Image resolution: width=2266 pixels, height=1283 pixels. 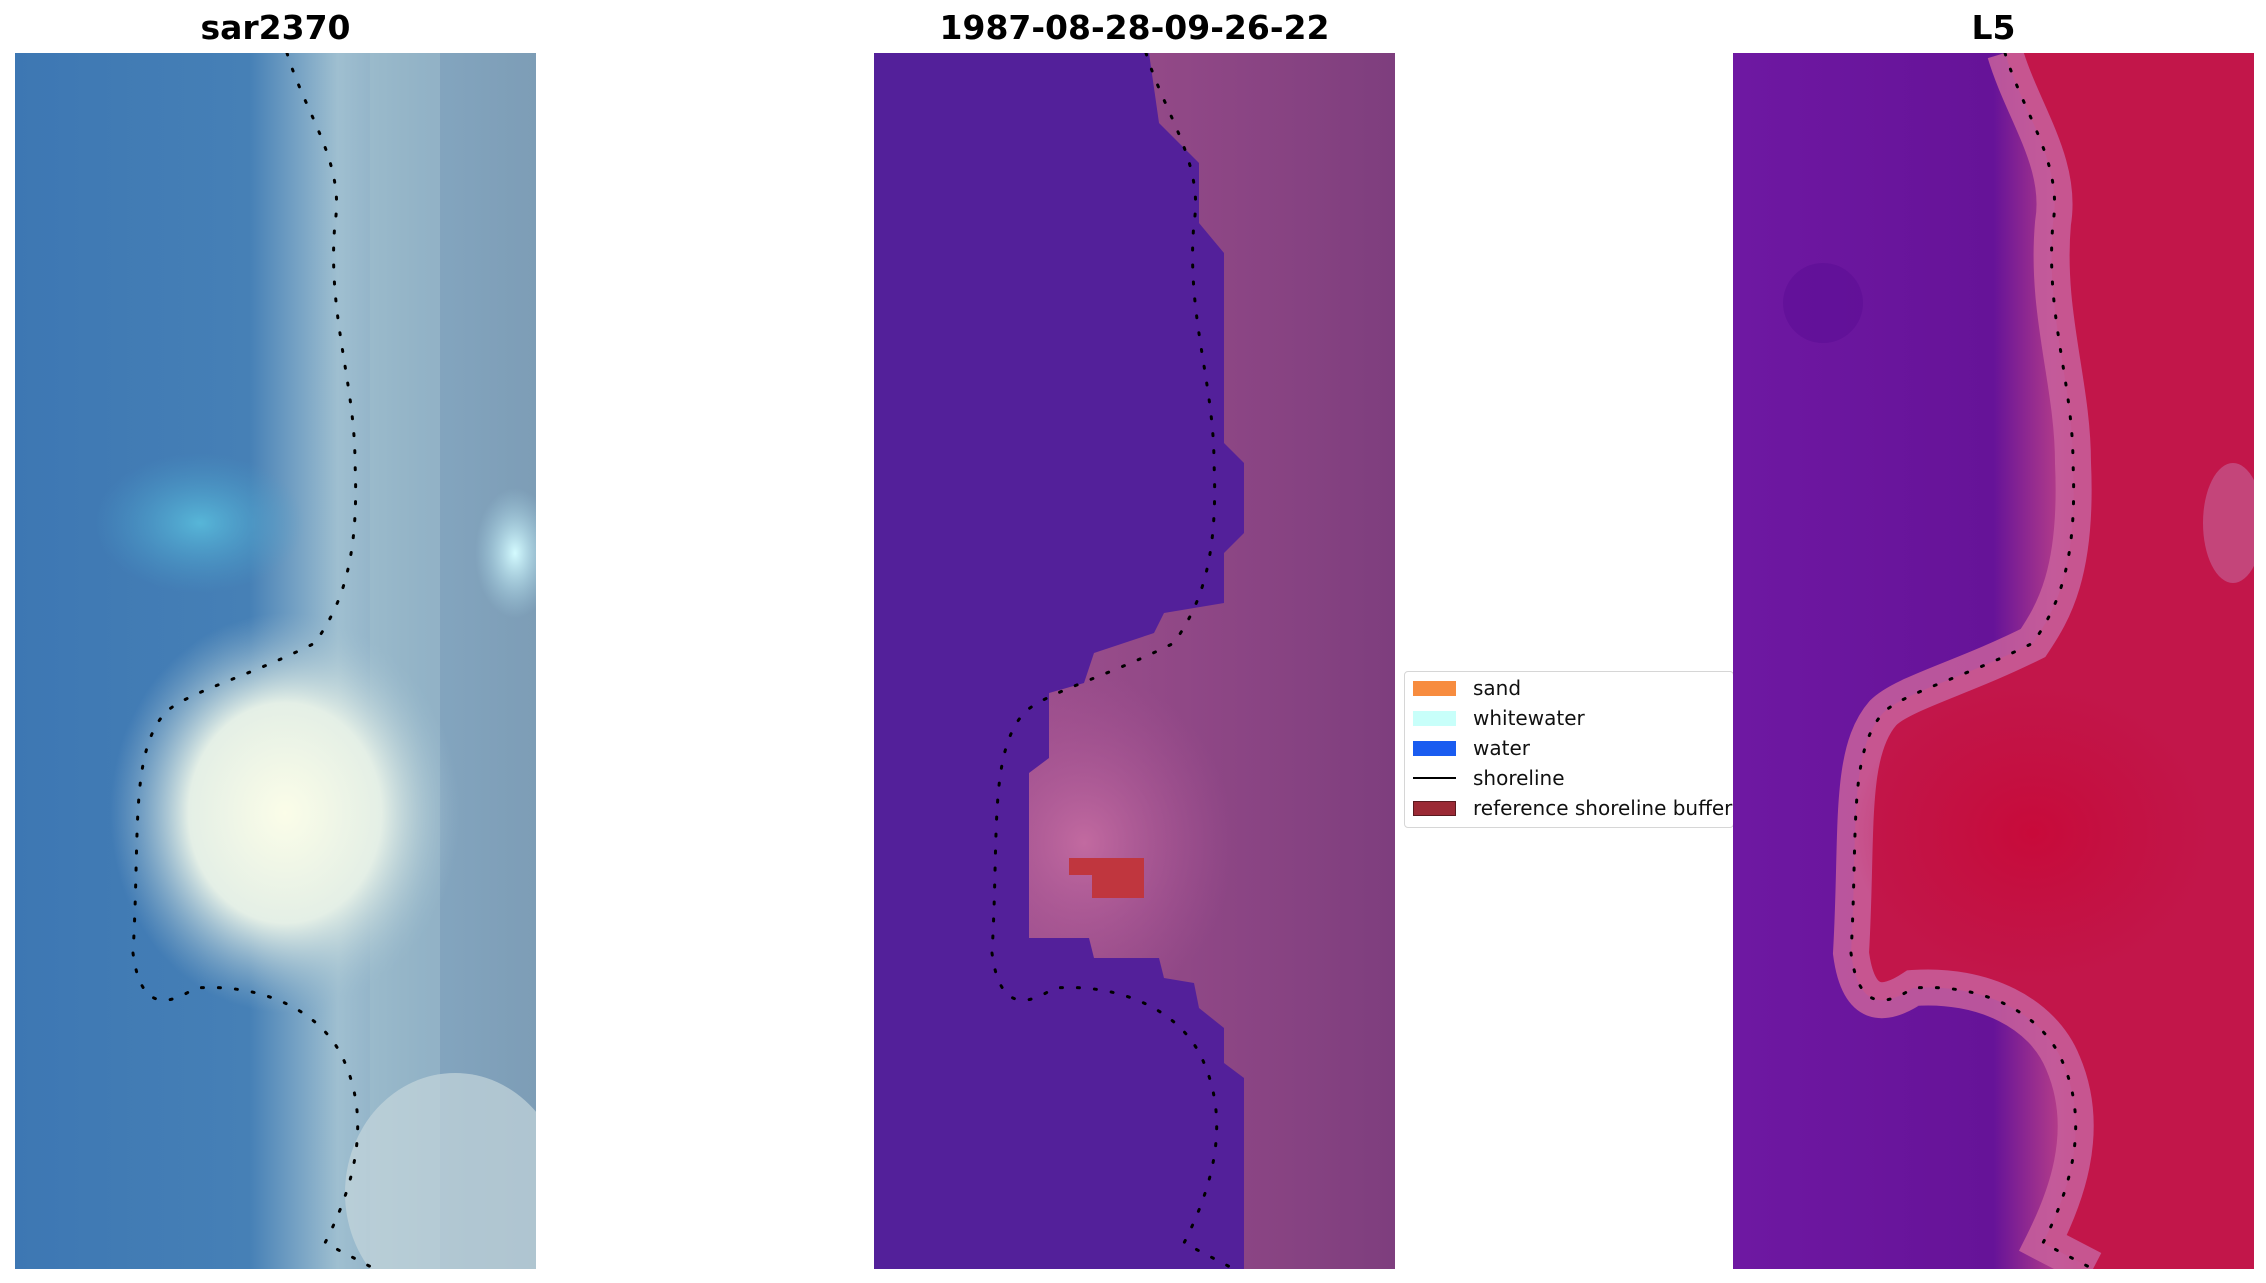 I want to click on legend-item-whitewater: whitewater, so click(x=1499, y=718).